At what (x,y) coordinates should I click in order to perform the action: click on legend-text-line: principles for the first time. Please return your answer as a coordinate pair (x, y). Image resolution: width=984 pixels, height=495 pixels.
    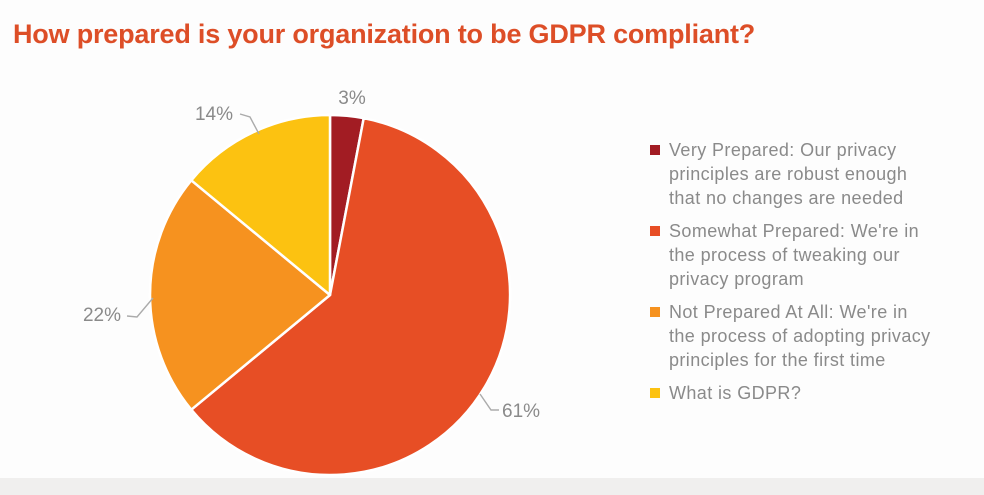
    Looking at the image, I should click on (777, 360).